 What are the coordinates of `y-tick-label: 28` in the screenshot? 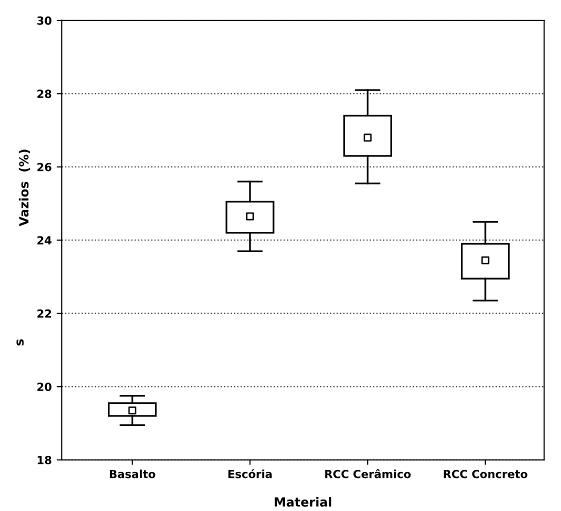 It's located at (44, 94).